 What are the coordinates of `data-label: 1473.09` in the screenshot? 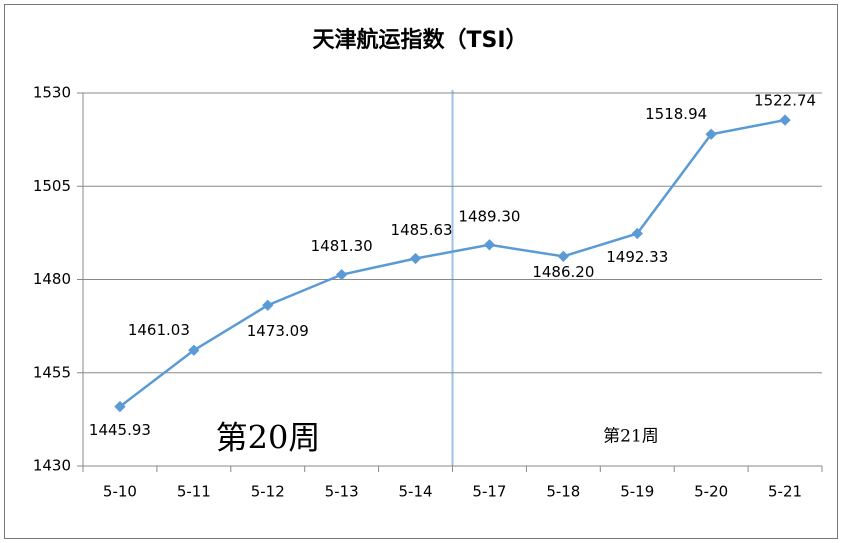 It's located at (278, 331).